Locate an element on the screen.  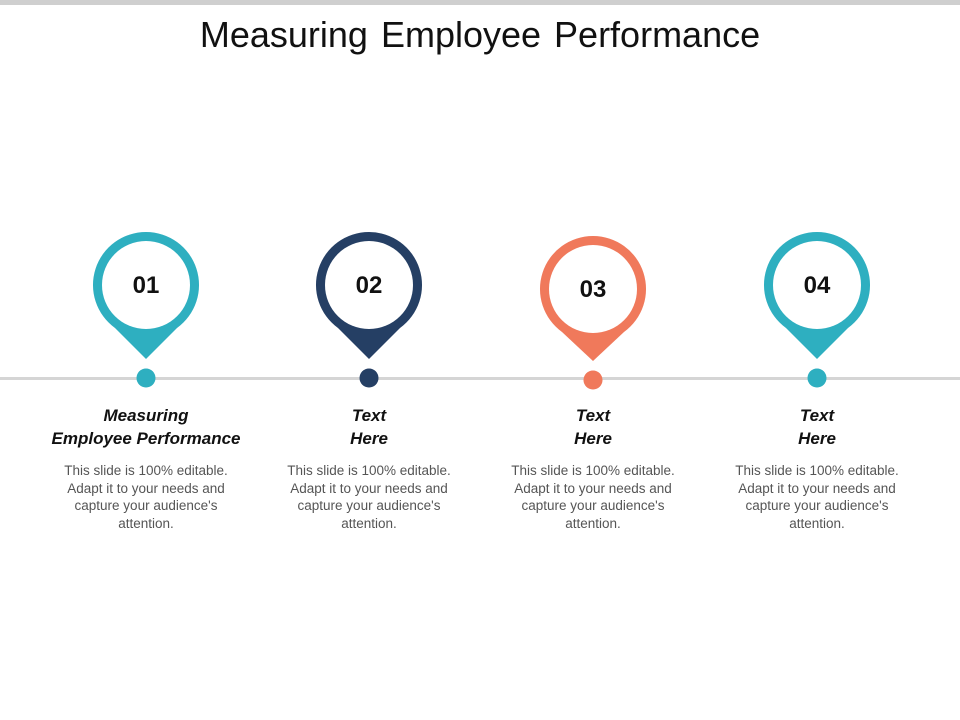
step-number: 04 is located at coordinates (817, 285).